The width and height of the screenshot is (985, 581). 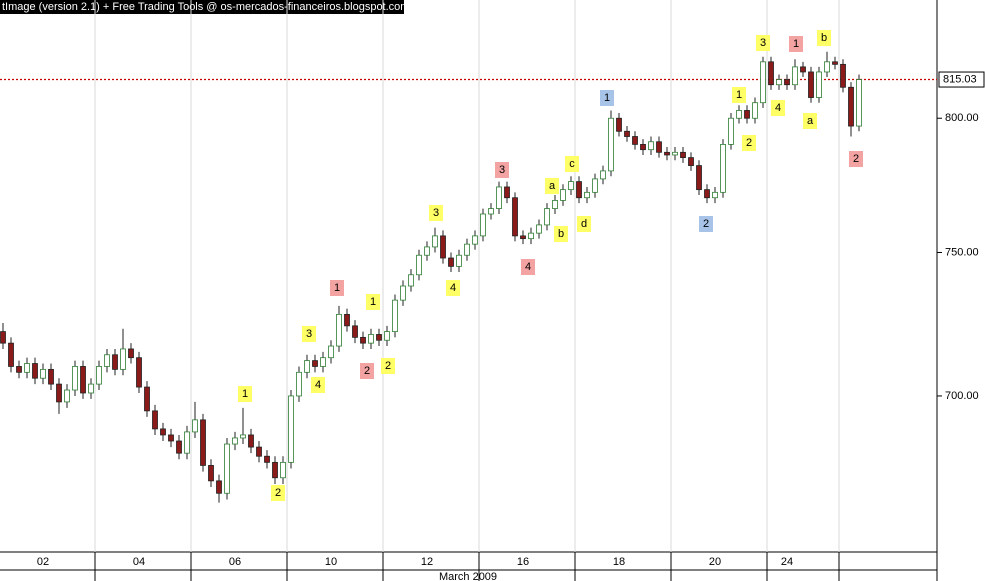 What do you see at coordinates (43, 562) in the screenshot?
I see `x-tick-label: 02` at bounding box center [43, 562].